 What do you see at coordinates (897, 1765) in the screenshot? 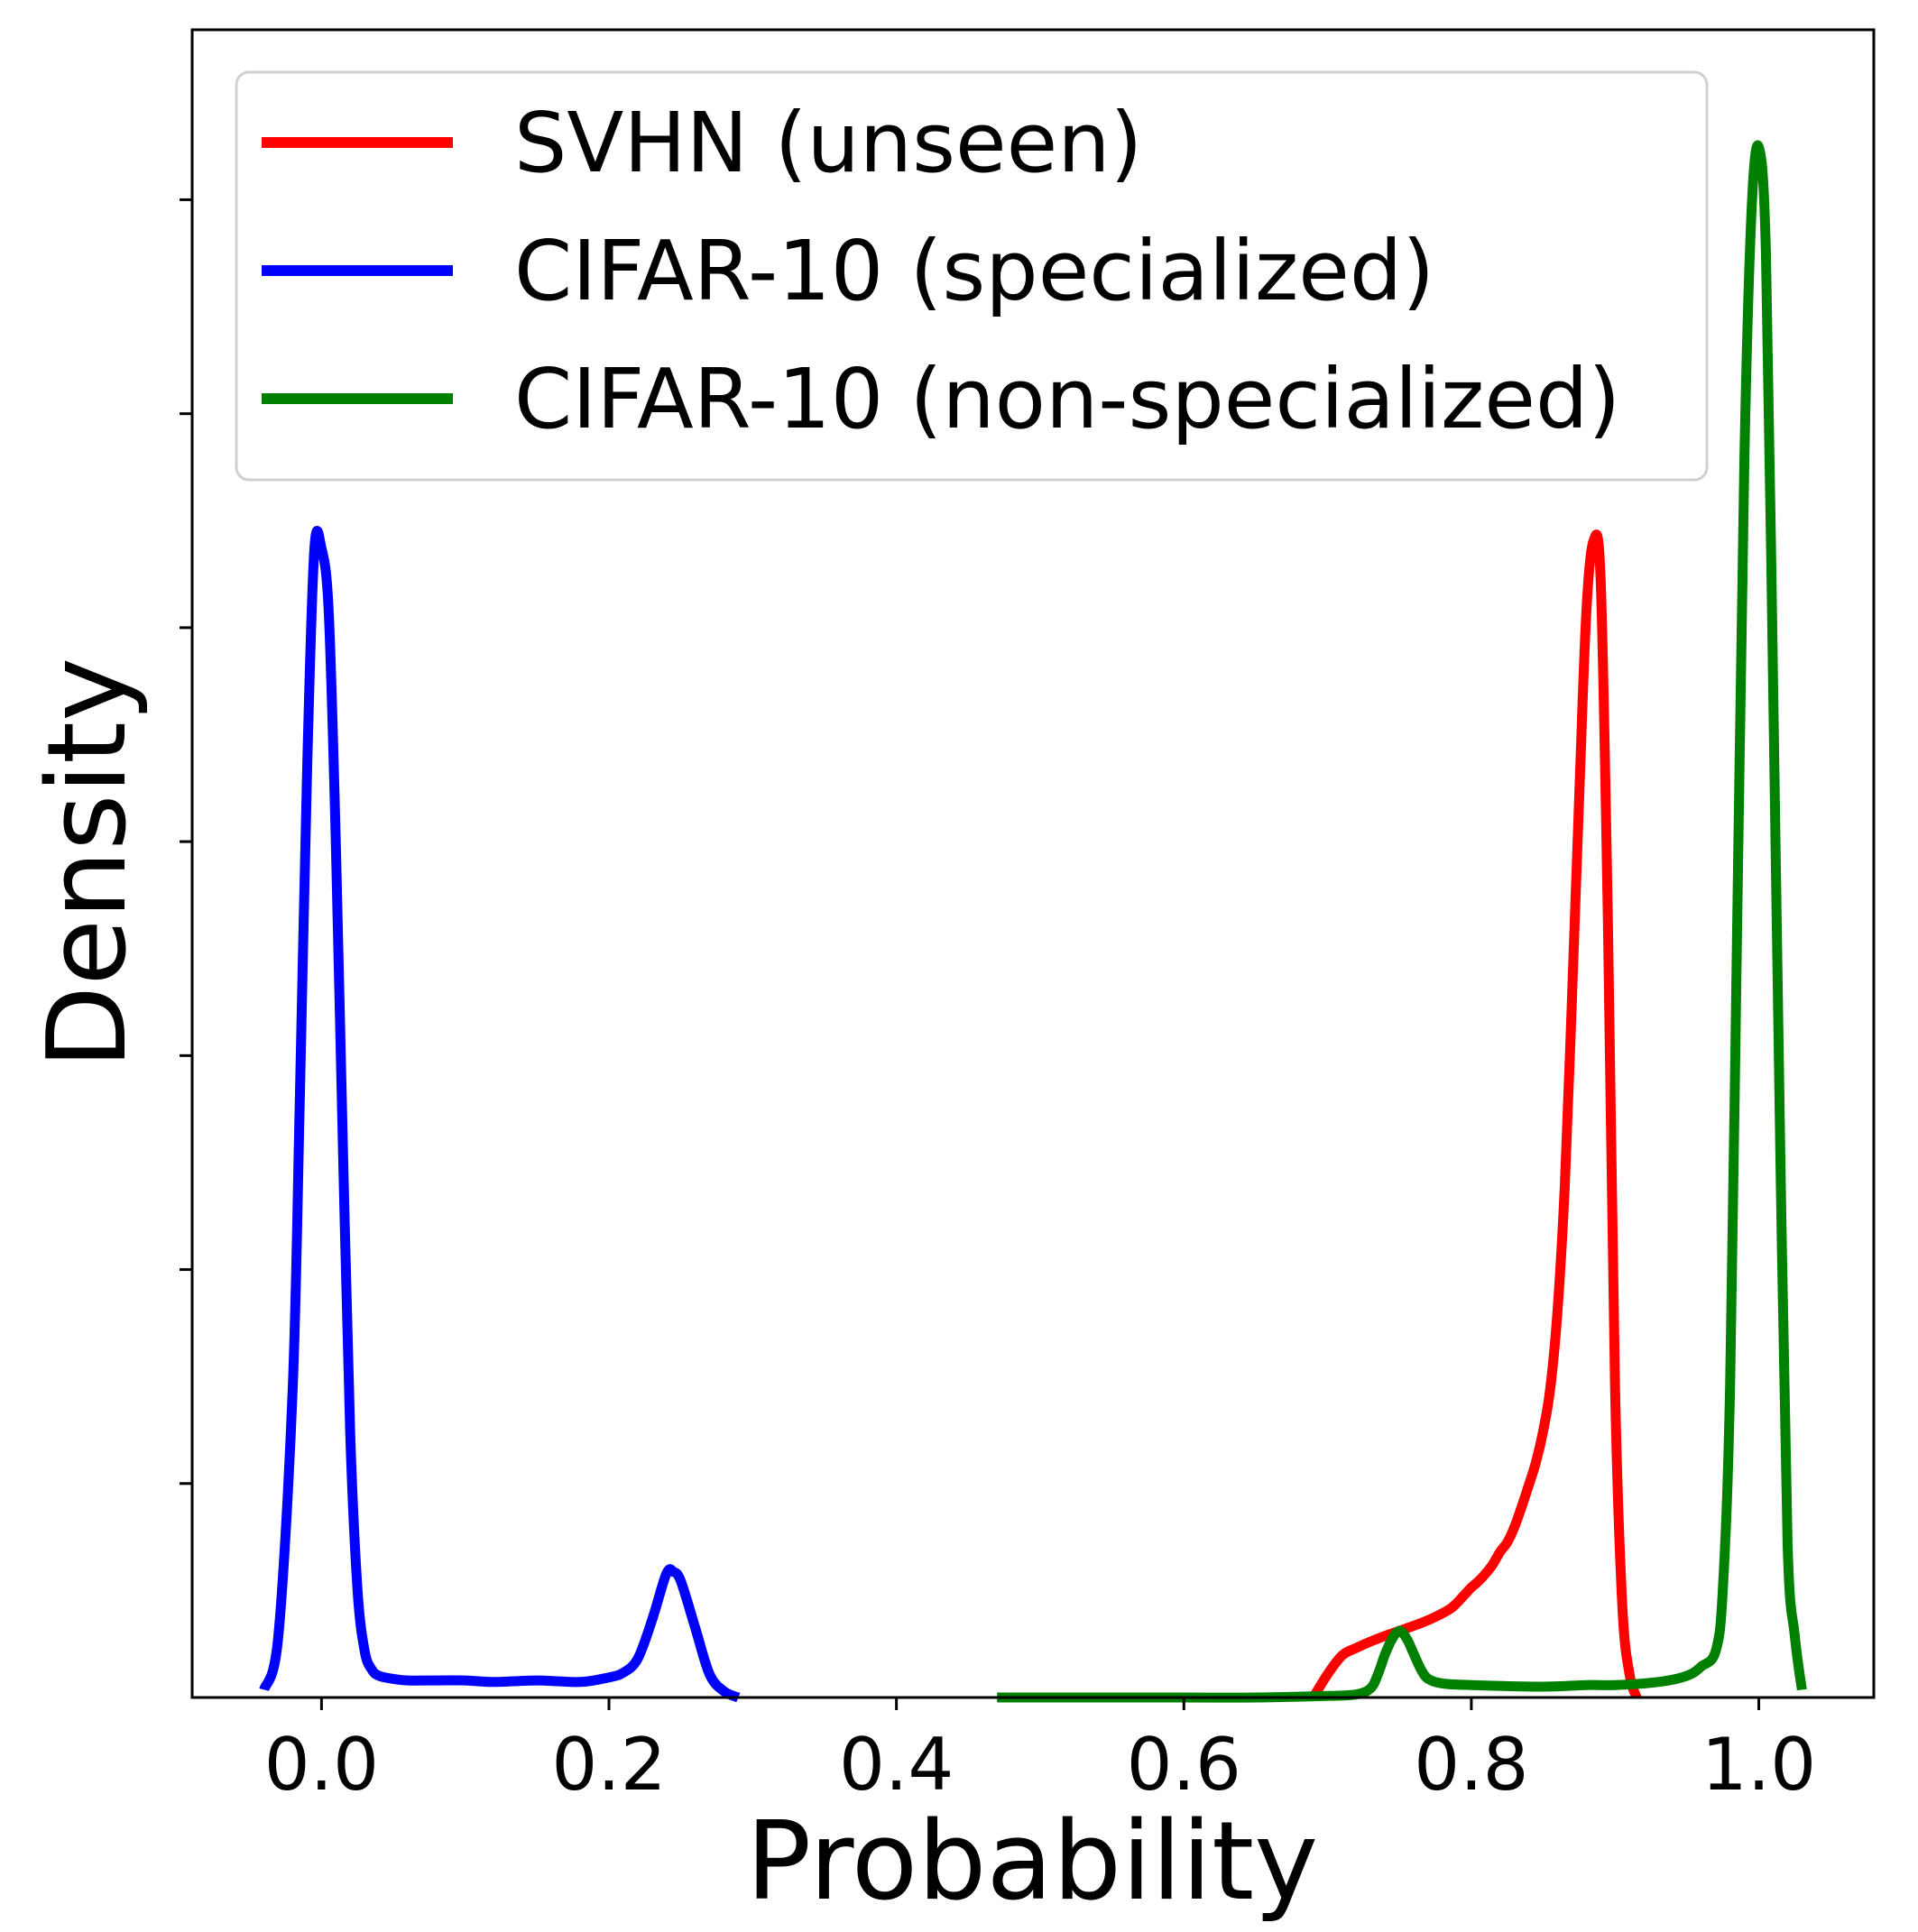
I see `x-tick-label: 0.4` at bounding box center [897, 1765].